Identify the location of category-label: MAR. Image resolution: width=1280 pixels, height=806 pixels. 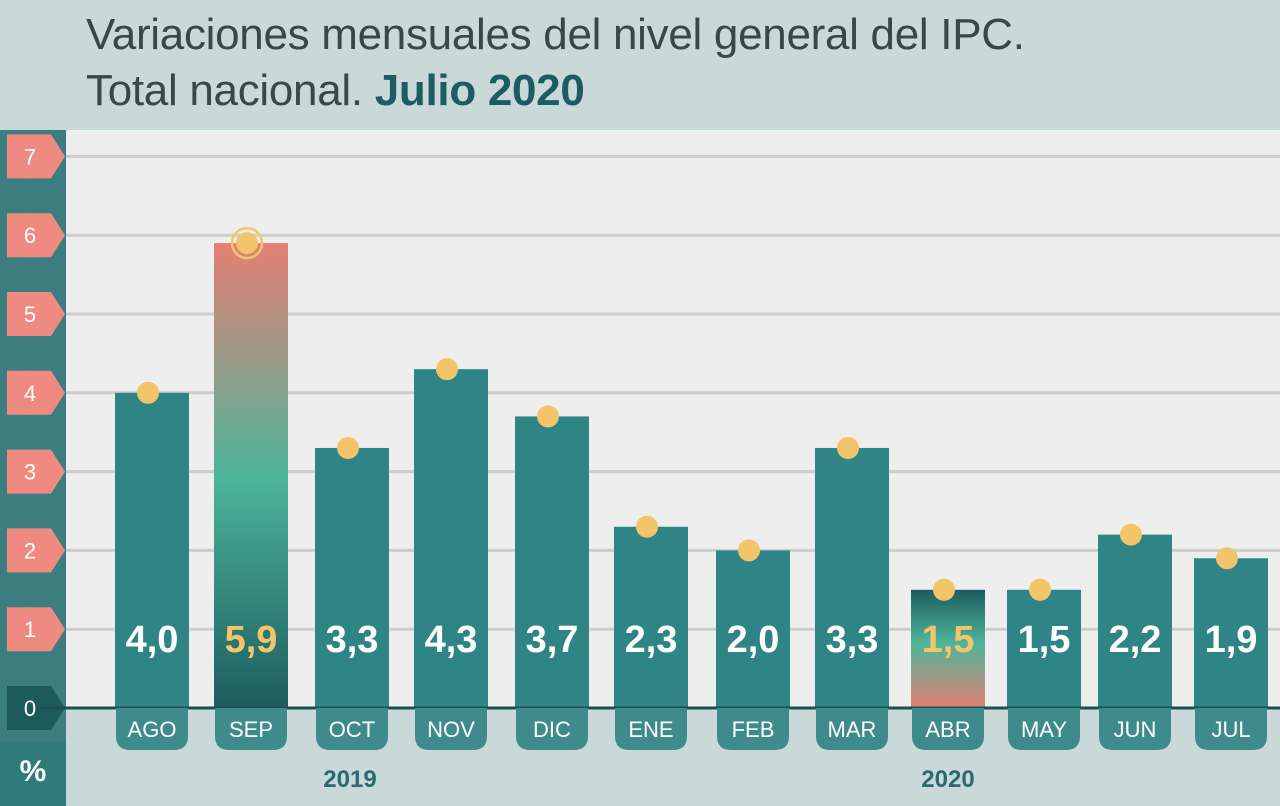
(852, 729).